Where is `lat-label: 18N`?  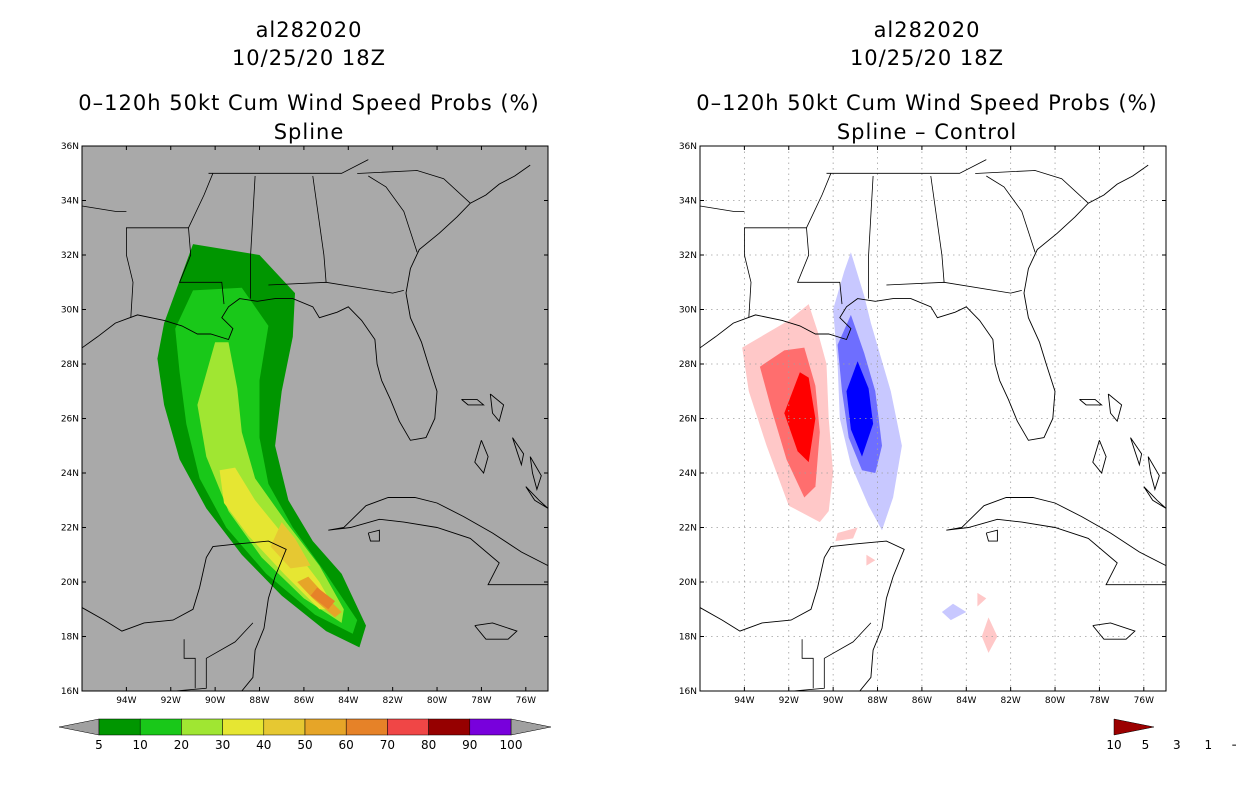
lat-label: 18N is located at coordinates (70, 638).